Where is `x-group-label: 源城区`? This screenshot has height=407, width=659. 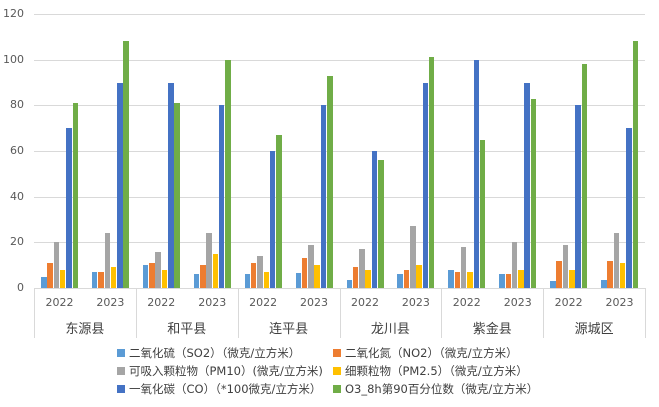 x-group-label: 源城区 is located at coordinates (594, 329).